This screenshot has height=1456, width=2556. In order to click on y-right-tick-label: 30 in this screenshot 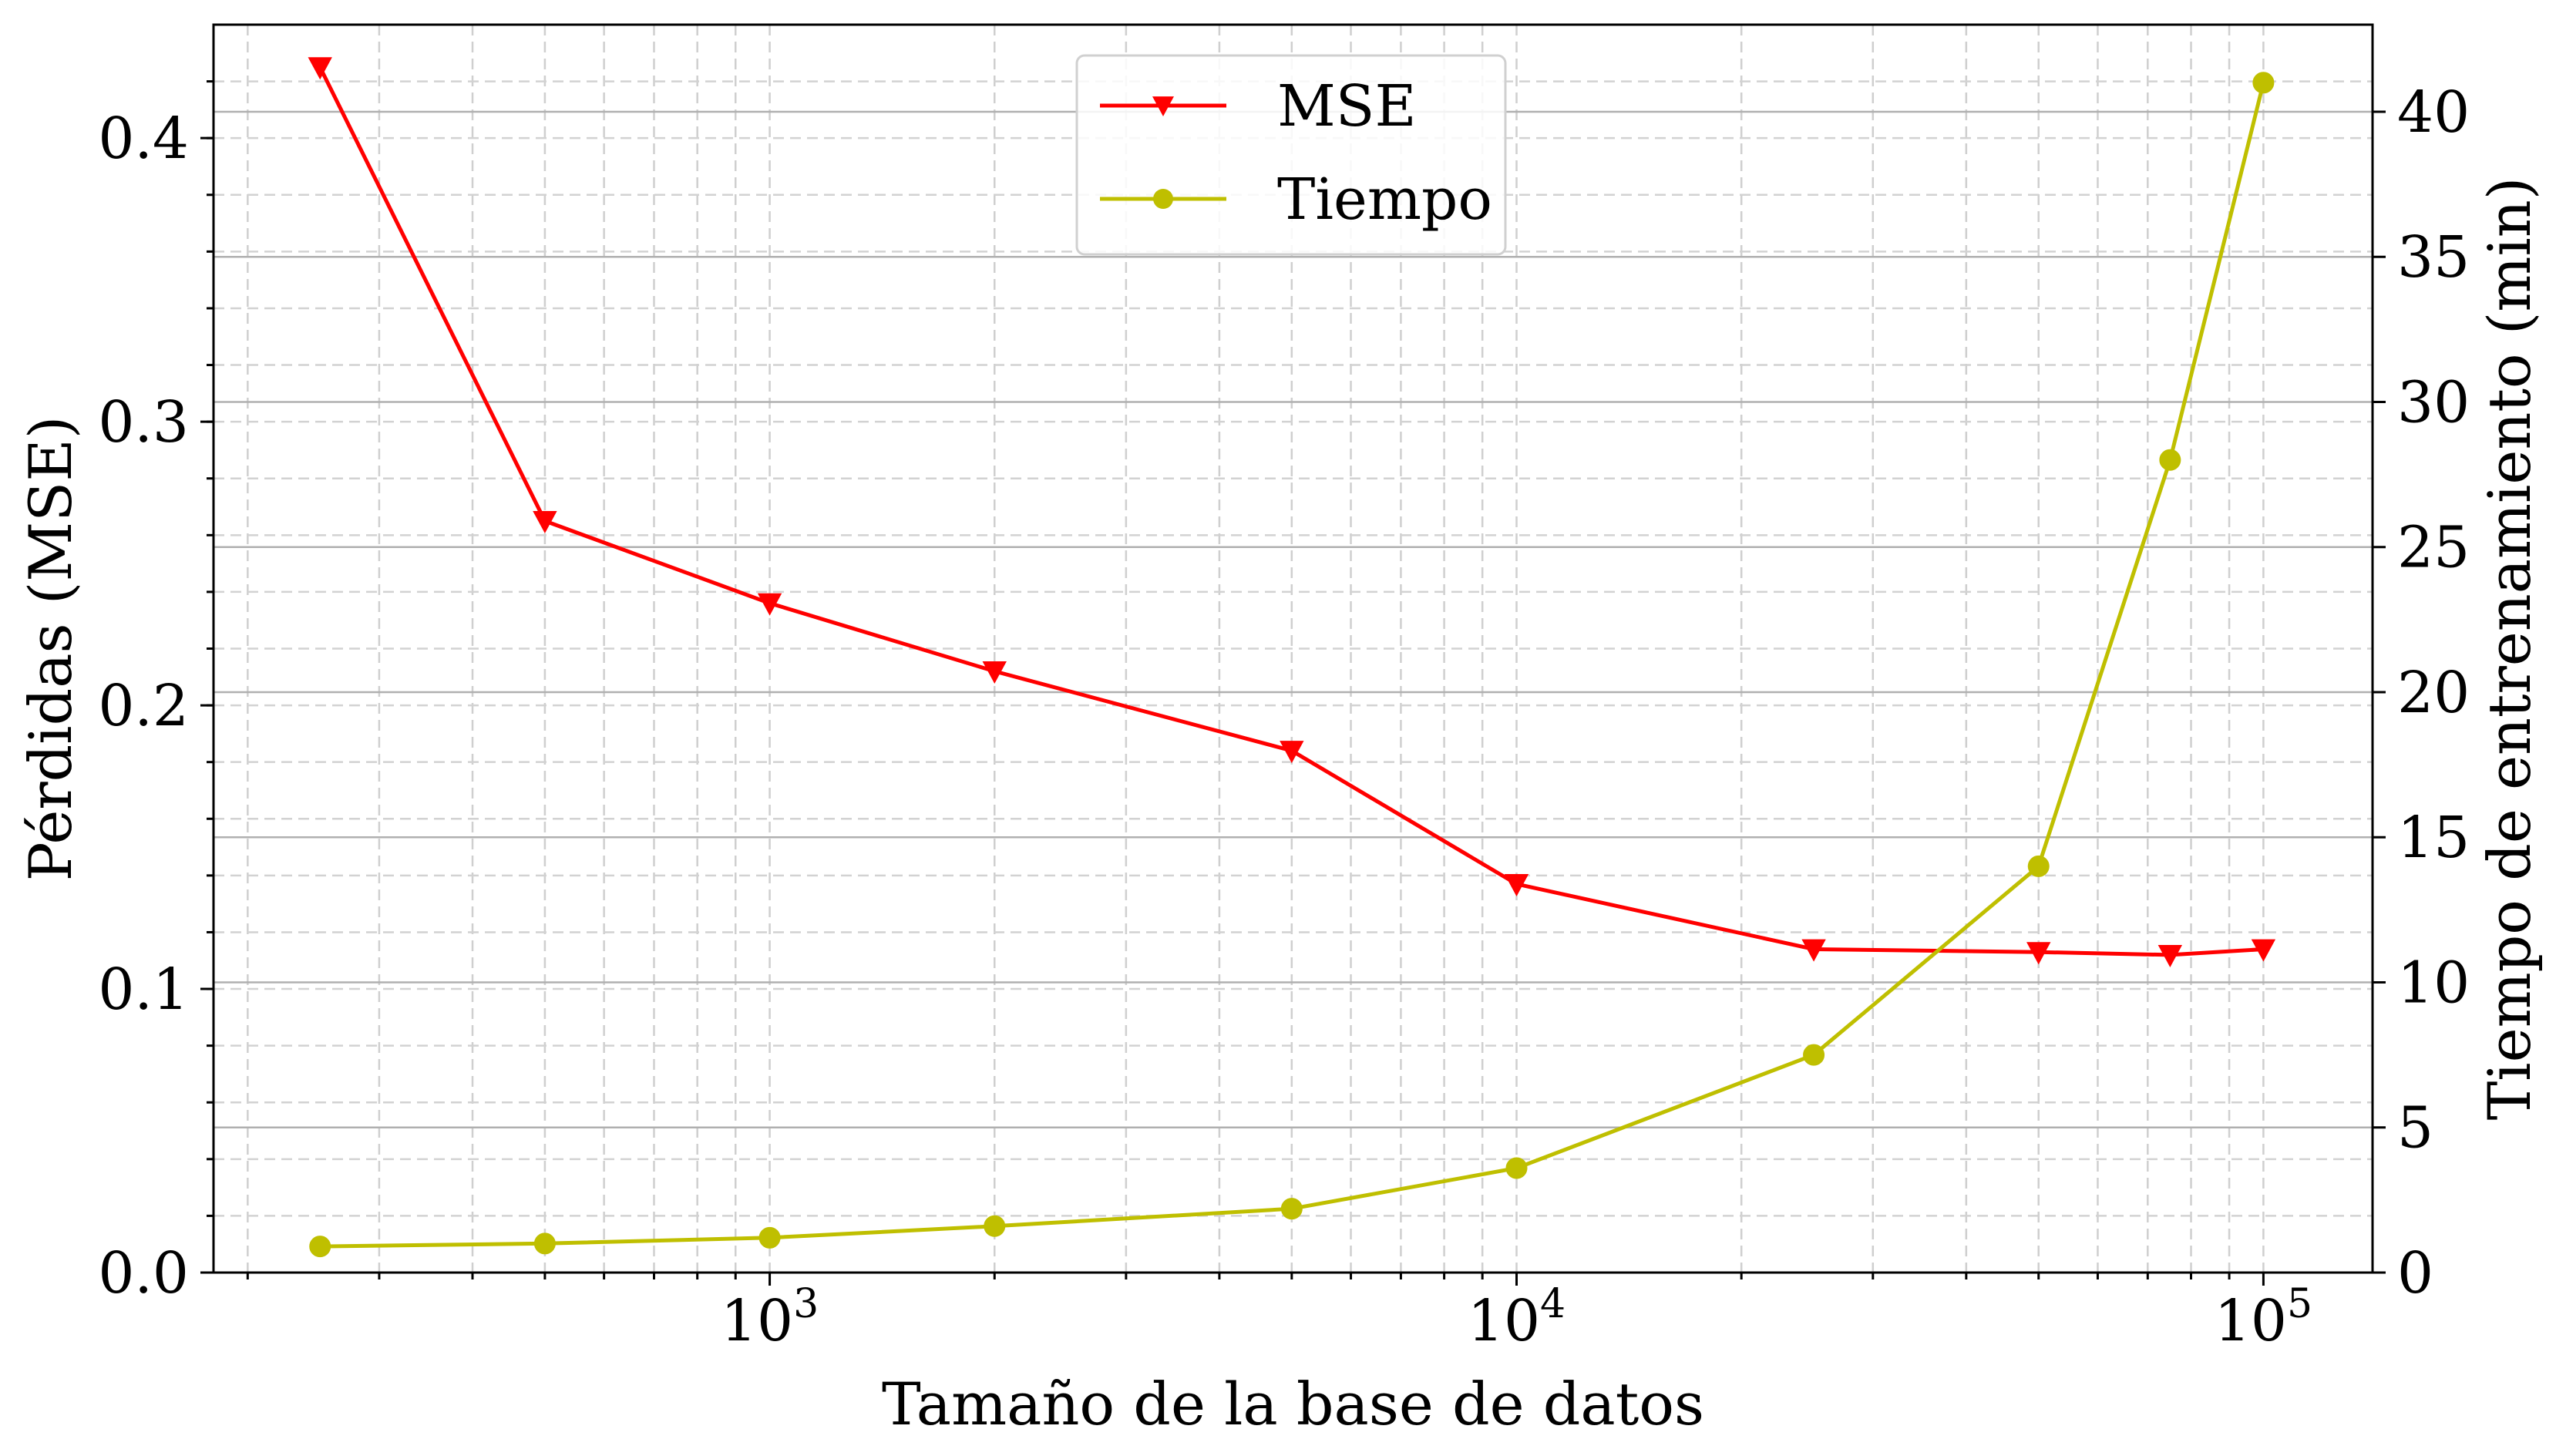, I will do `click(2434, 402)`.